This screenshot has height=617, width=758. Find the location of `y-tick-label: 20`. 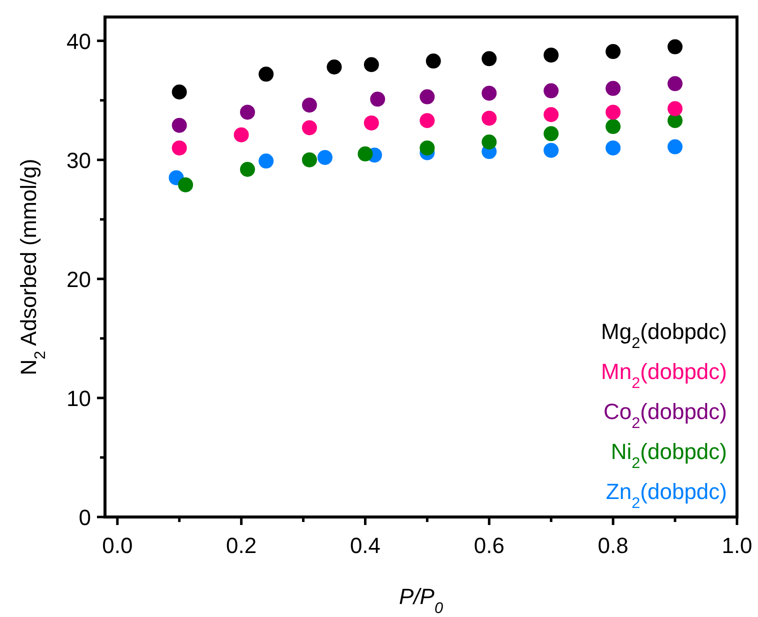

y-tick-label: 20 is located at coordinates (78, 279).